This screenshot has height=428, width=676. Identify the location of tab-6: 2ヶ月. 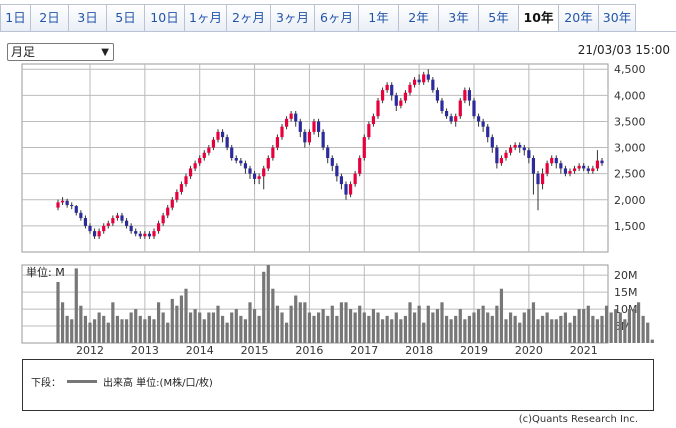
(248, 18).